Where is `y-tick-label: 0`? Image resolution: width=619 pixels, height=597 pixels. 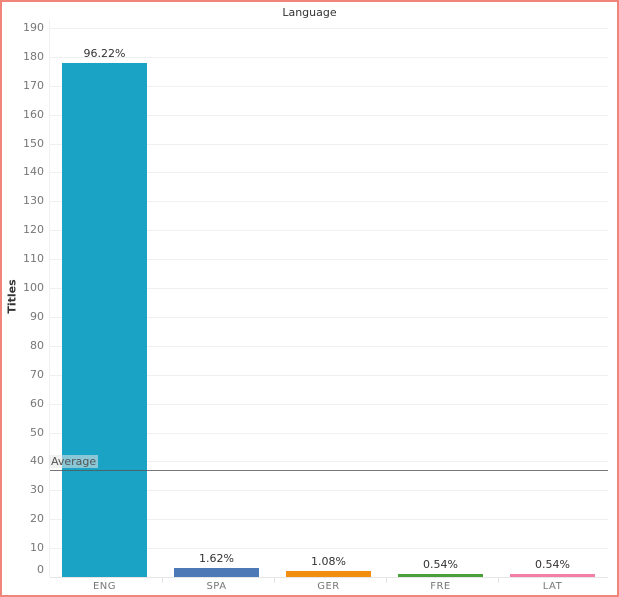 y-tick-label: 0 is located at coordinates (40, 569).